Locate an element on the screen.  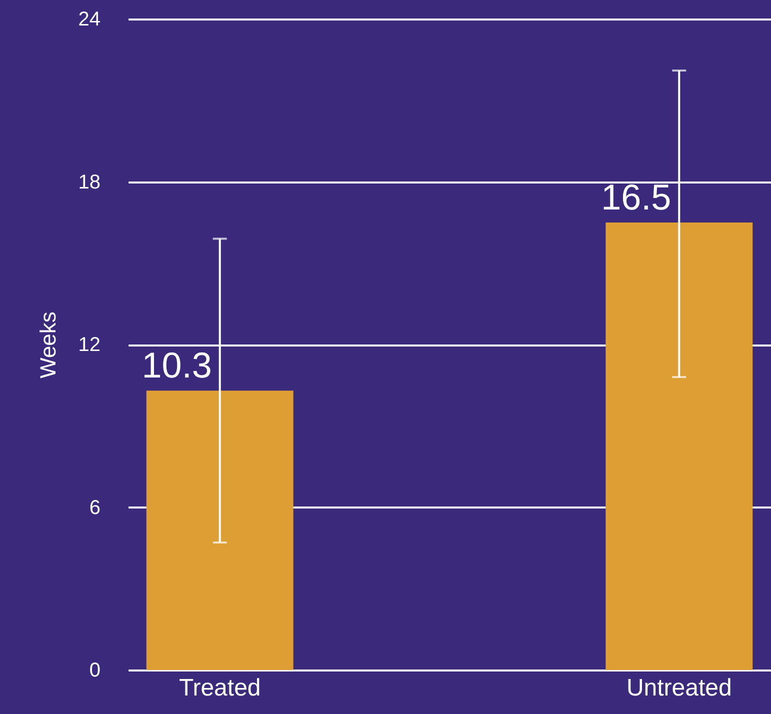
x-tick-label: Untreated is located at coordinates (679, 688).